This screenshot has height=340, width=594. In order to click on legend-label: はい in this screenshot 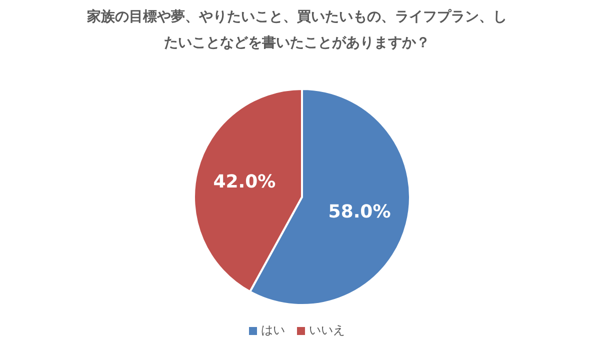, I will do `click(272, 330)`.